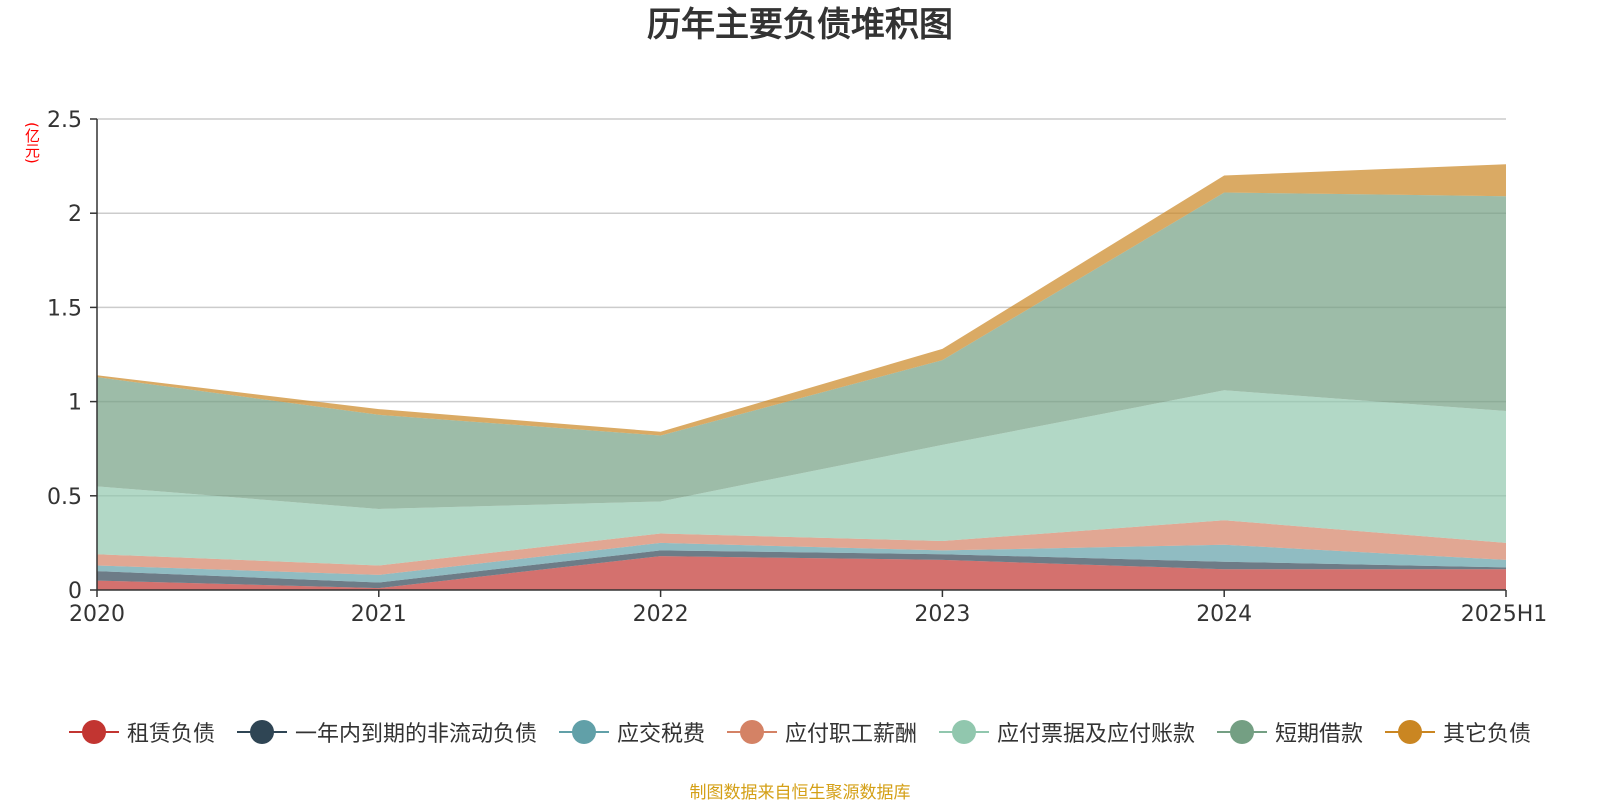  I want to click on legend-item: 应付票据及应付账款, so click(1067, 732).